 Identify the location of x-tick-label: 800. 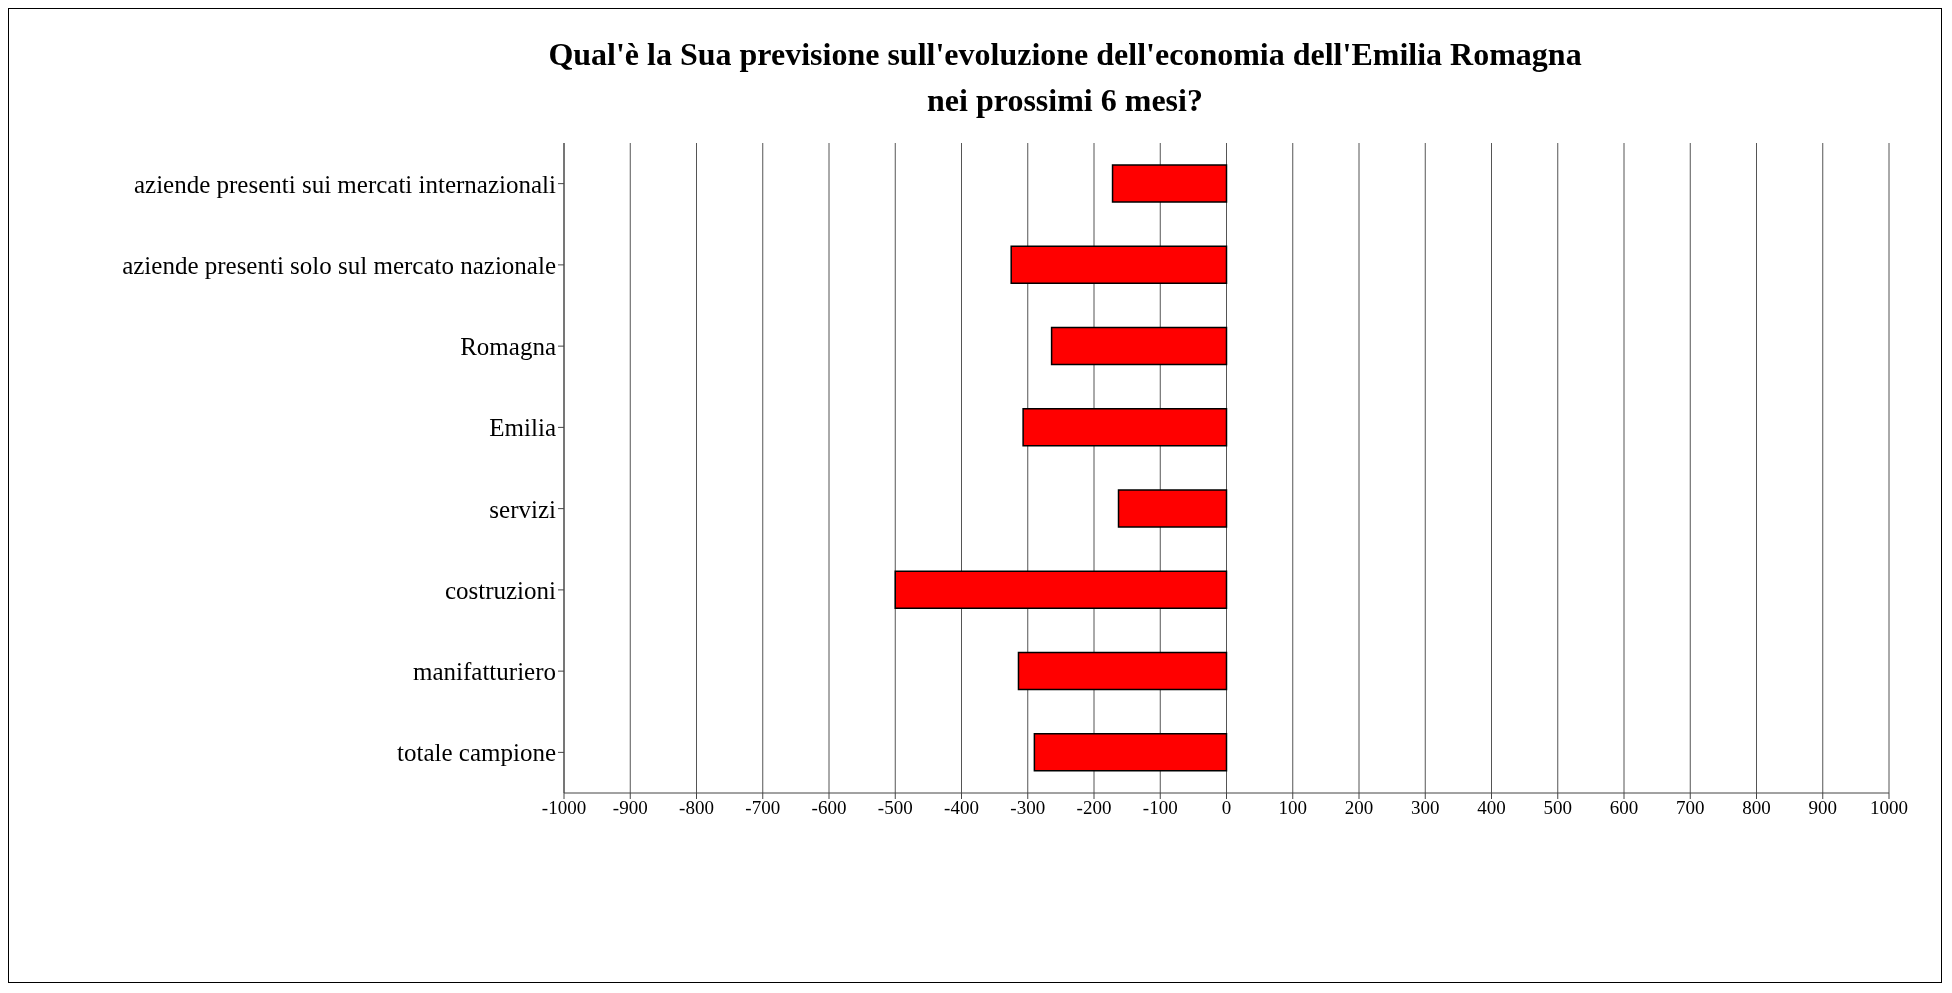
(1756, 808).